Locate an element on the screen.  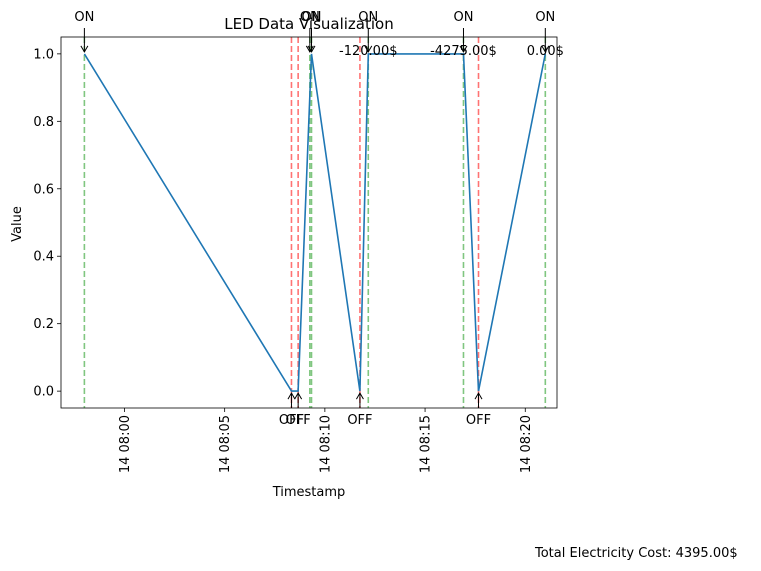
x-tick-label: 14 08:15 is located at coordinates (426, 444).